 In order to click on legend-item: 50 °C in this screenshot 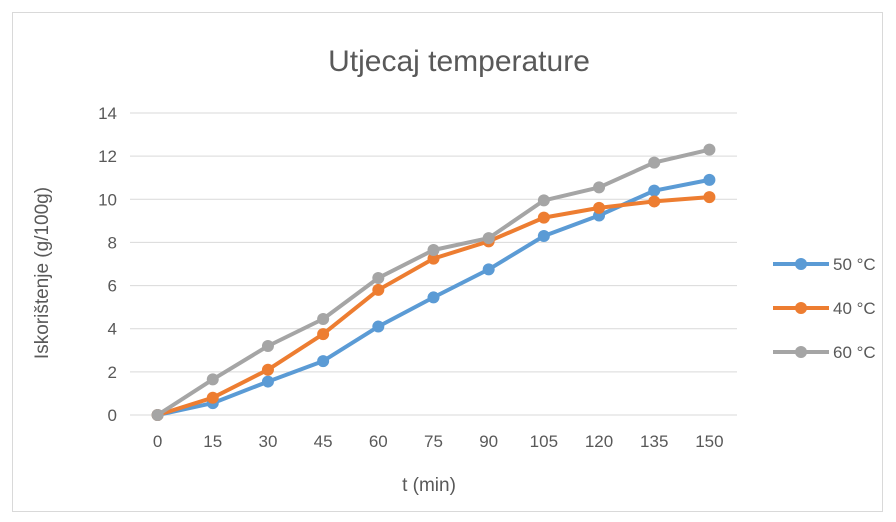, I will do `click(824, 264)`.